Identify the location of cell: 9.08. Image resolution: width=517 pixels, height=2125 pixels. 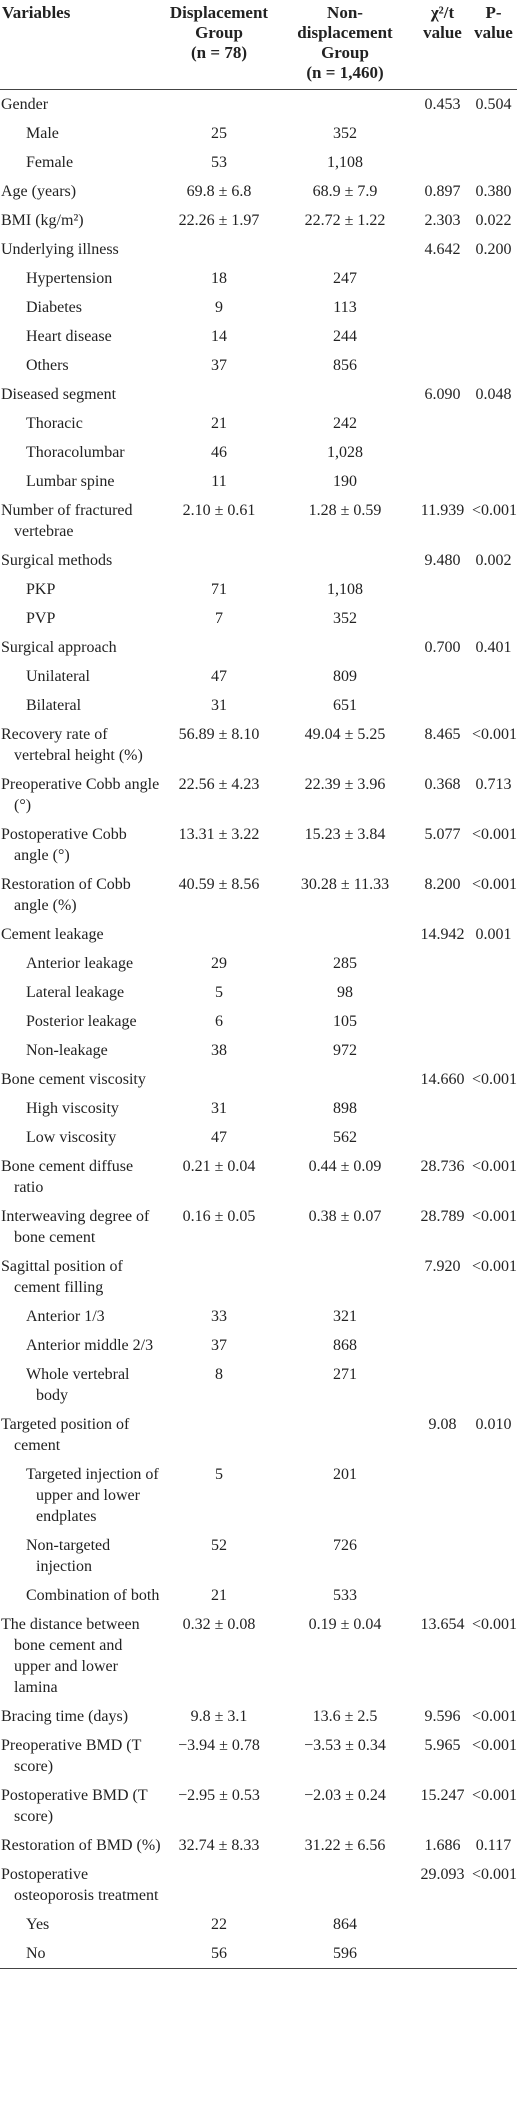
(442, 1424).